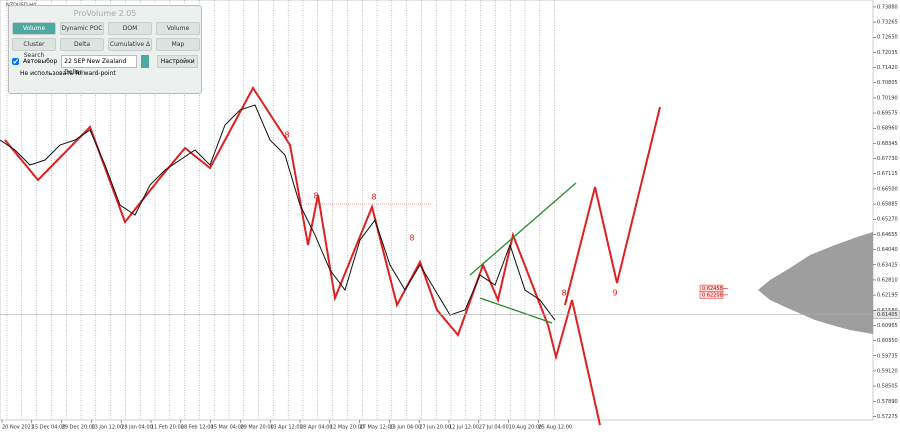  What do you see at coordinates (137, 428) in the screenshot?
I see `x-tick-label: 28 Jan 04:00` at bounding box center [137, 428].